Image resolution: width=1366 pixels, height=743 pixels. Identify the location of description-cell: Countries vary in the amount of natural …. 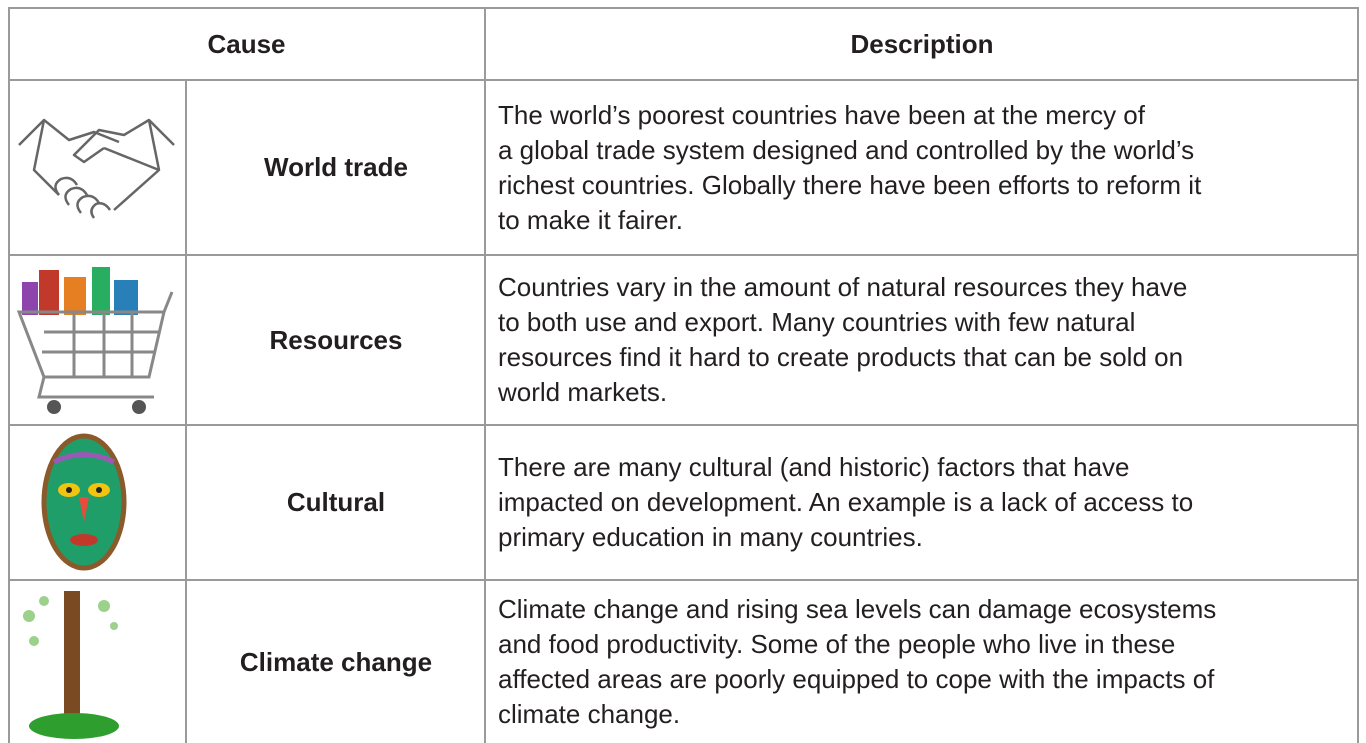
(923, 340).